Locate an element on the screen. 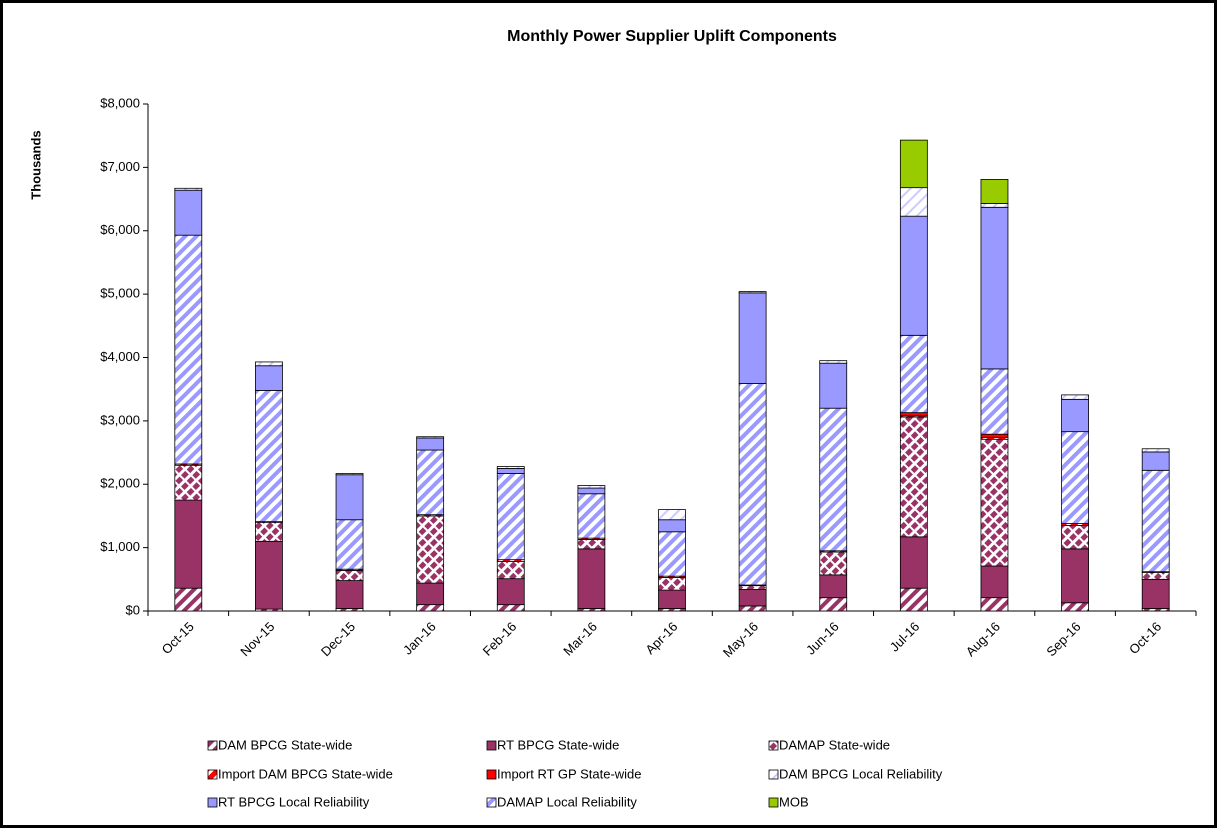 Image resolution: width=1217 pixels, height=828 pixels. y-tick-label: $8,000 is located at coordinates (120, 102).